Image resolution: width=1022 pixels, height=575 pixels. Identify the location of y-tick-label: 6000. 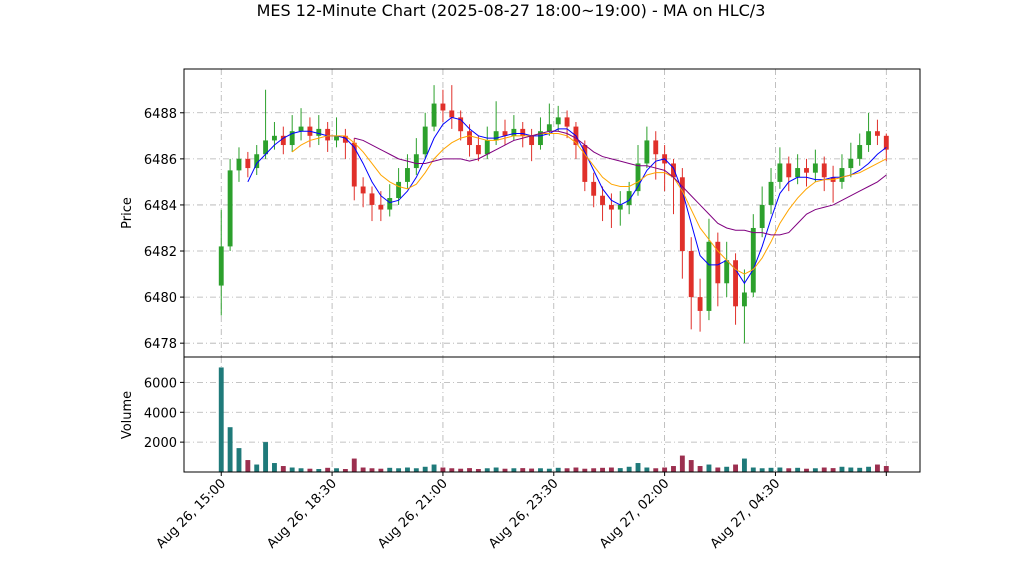
(160, 383).